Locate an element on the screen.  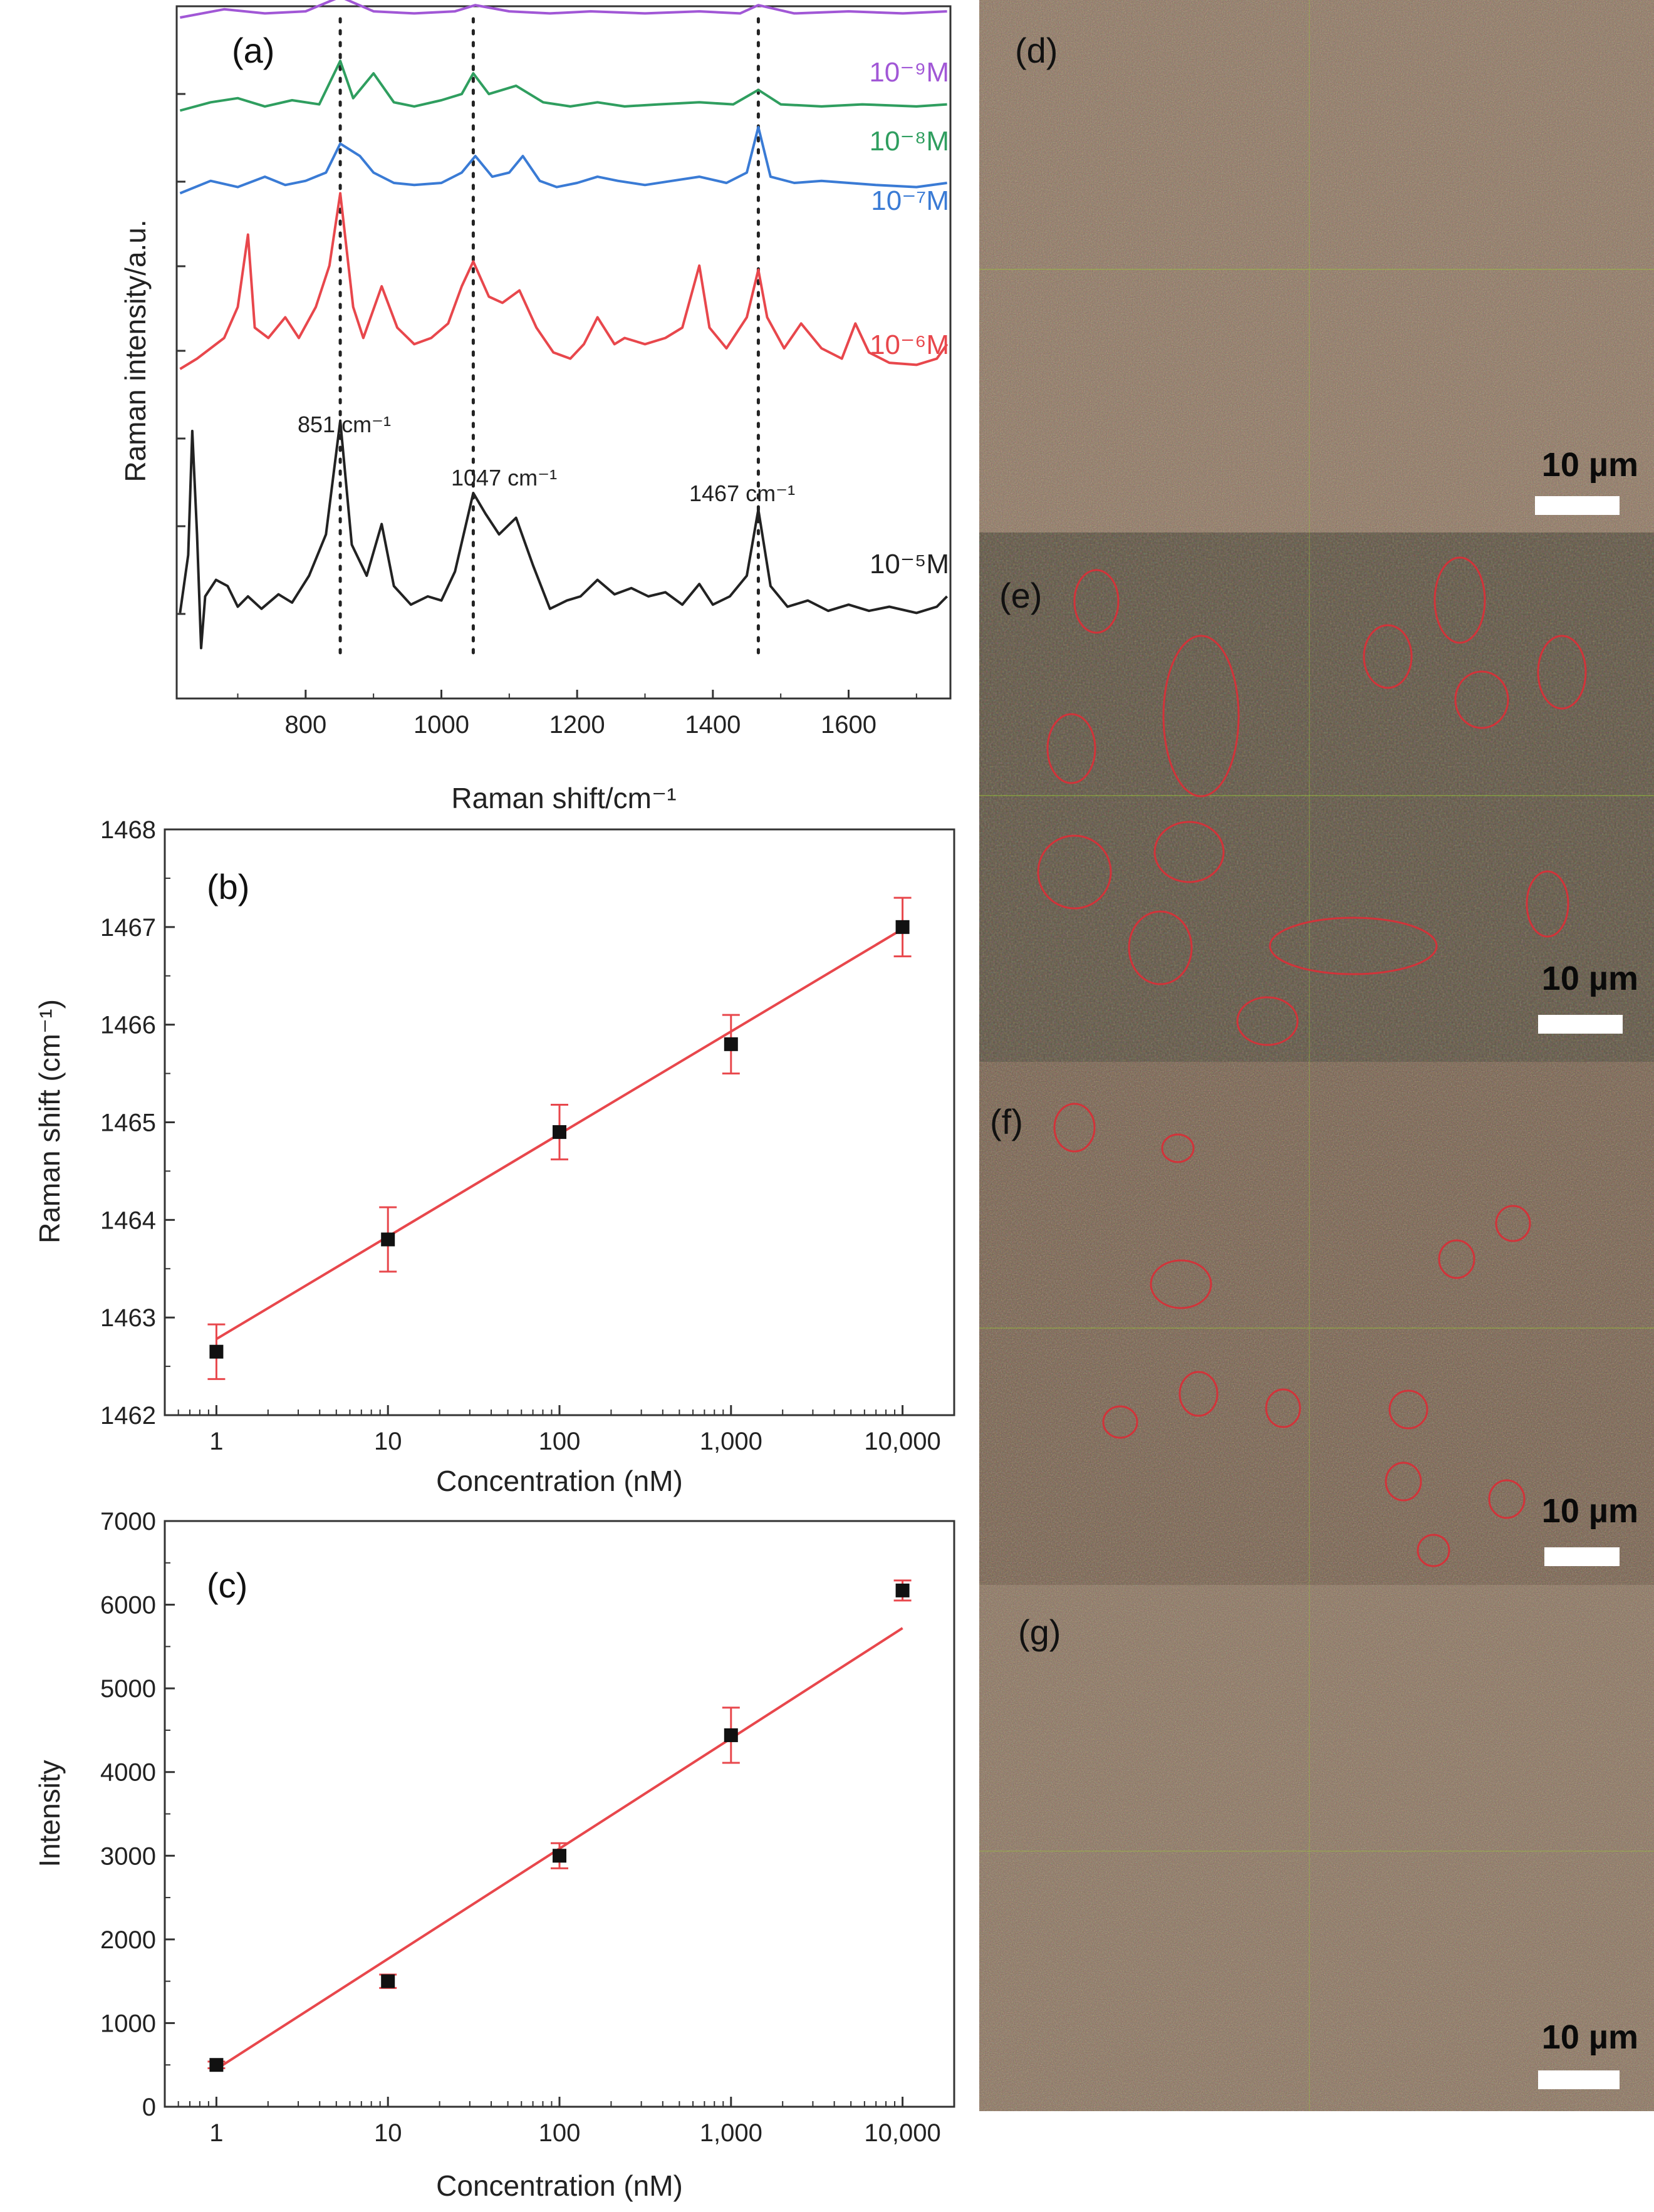
y-tick-label: 1000 is located at coordinates (128, 2023).